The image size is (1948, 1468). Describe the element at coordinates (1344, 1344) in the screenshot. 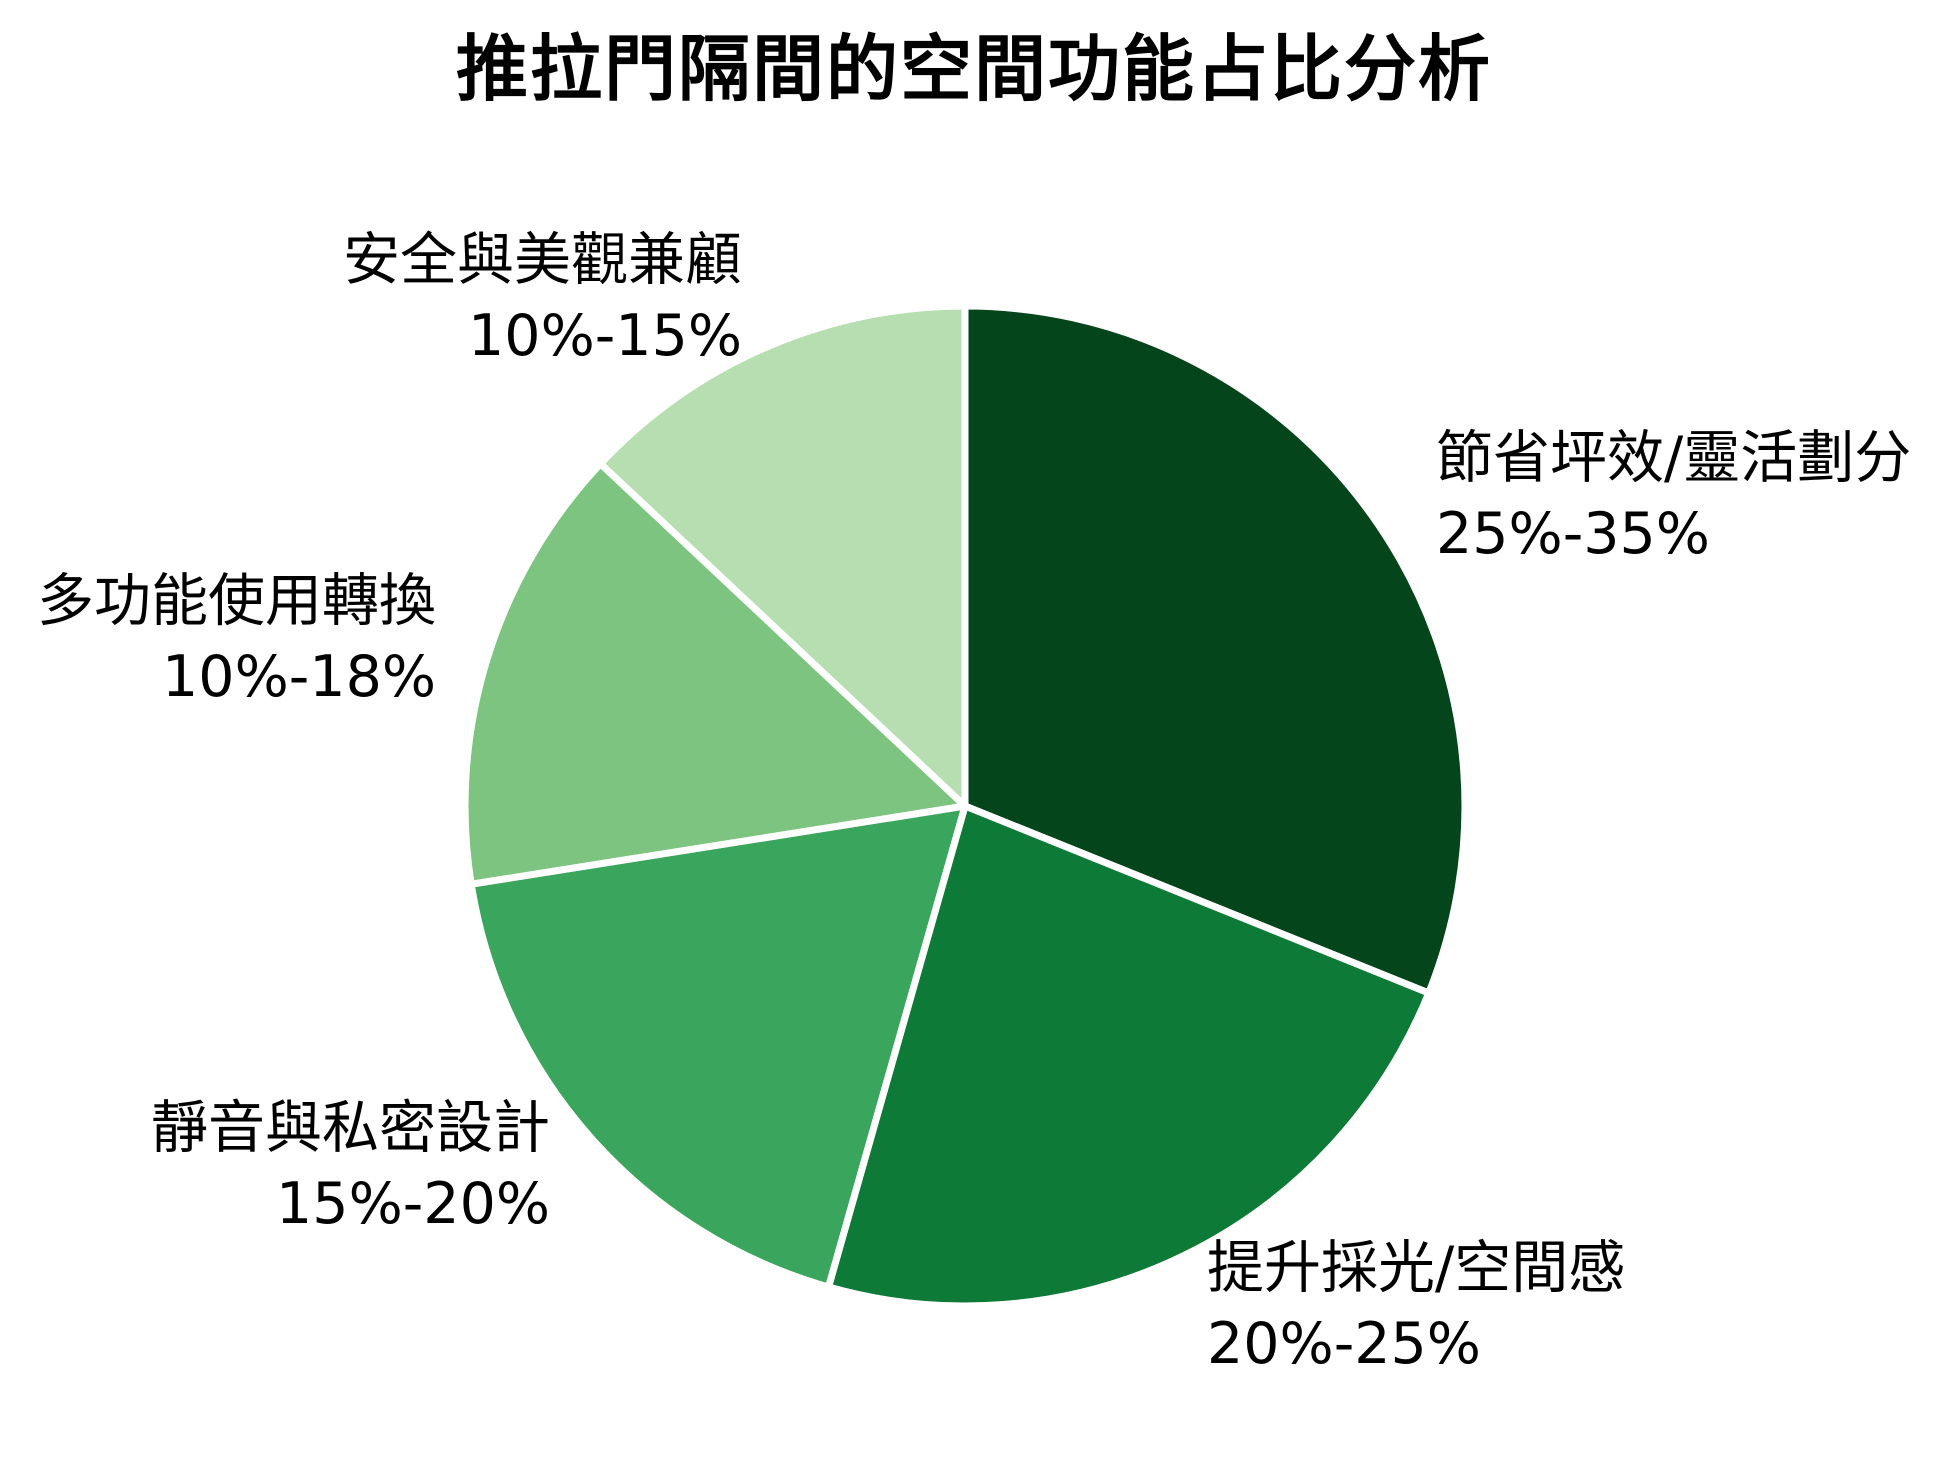

I see `slice-range-text: 20%-25%` at that location.